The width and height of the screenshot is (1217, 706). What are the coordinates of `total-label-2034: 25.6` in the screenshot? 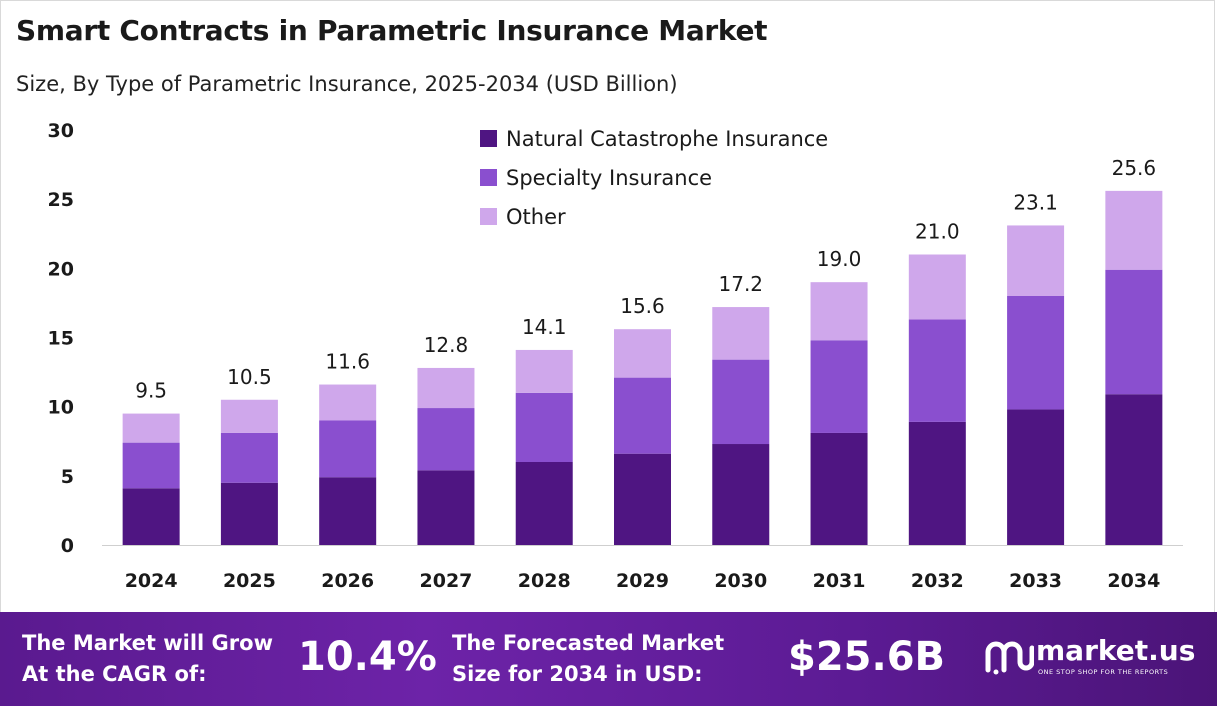 It's located at (1134, 168).